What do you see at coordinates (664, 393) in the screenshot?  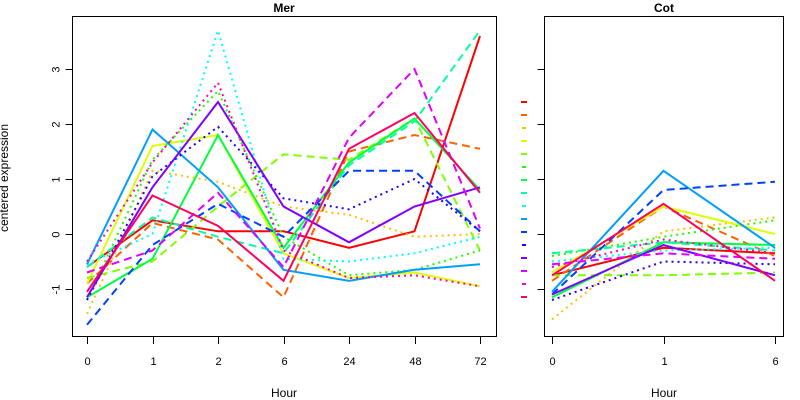 I see `x-axis-label-cot: Hour` at bounding box center [664, 393].